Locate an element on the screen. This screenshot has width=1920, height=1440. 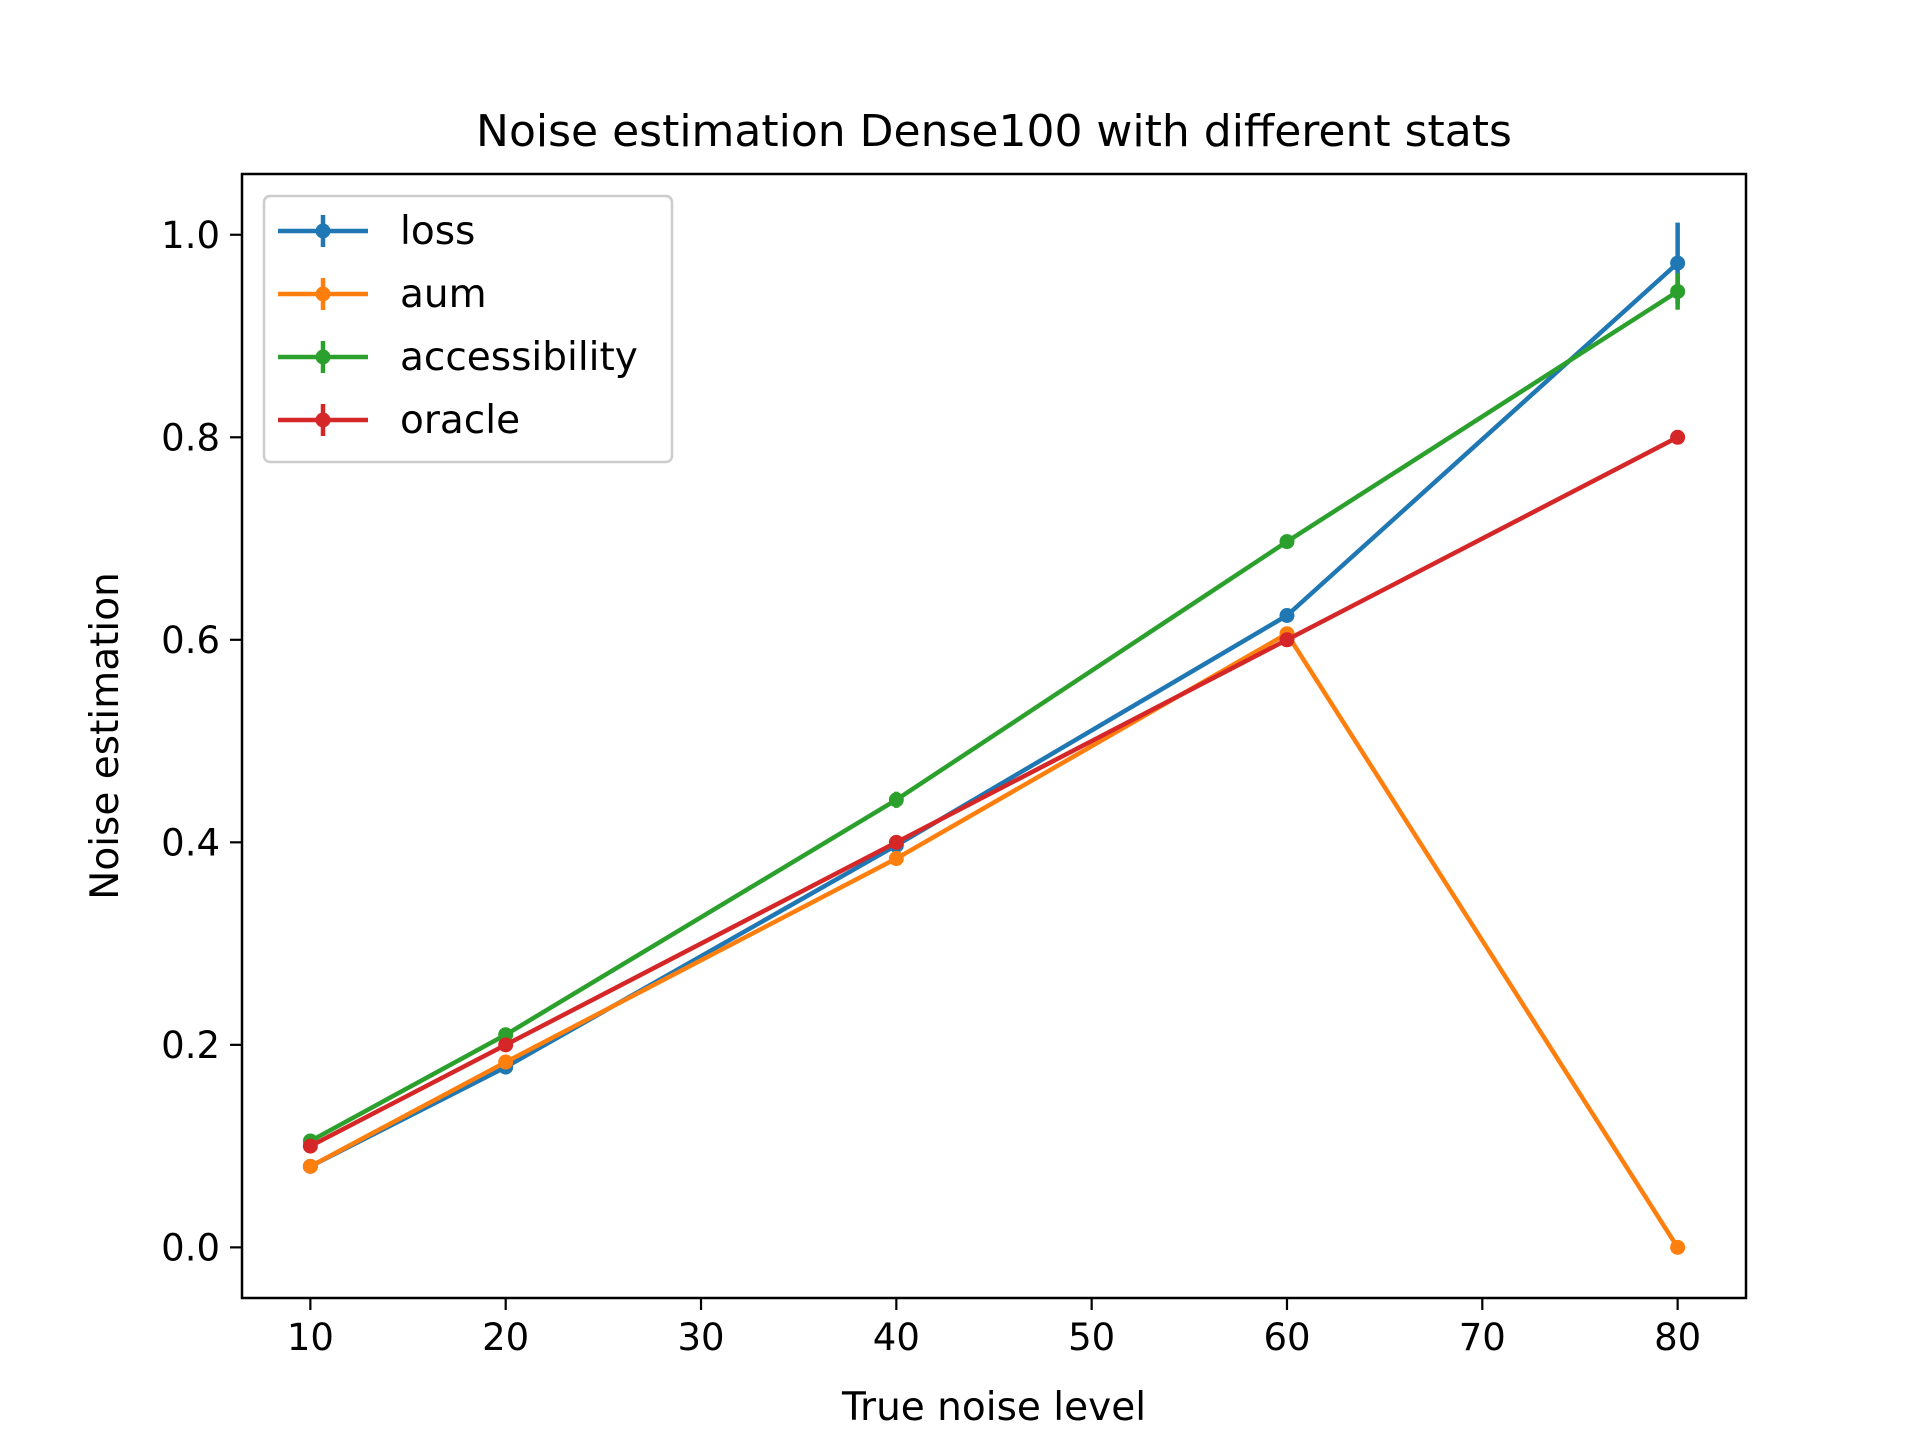
x-tick-label: 80 is located at coordinates (1677, 1337).